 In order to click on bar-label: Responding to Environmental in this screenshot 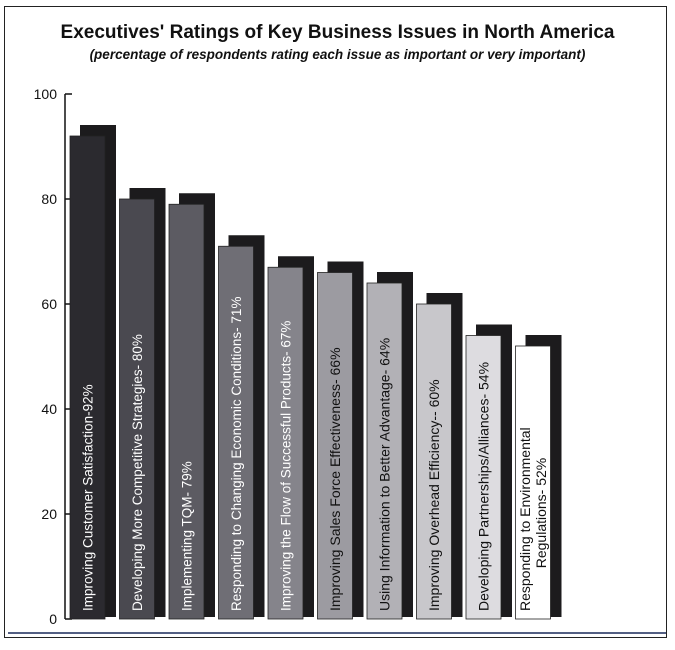, I will do `click(525, 519)`.